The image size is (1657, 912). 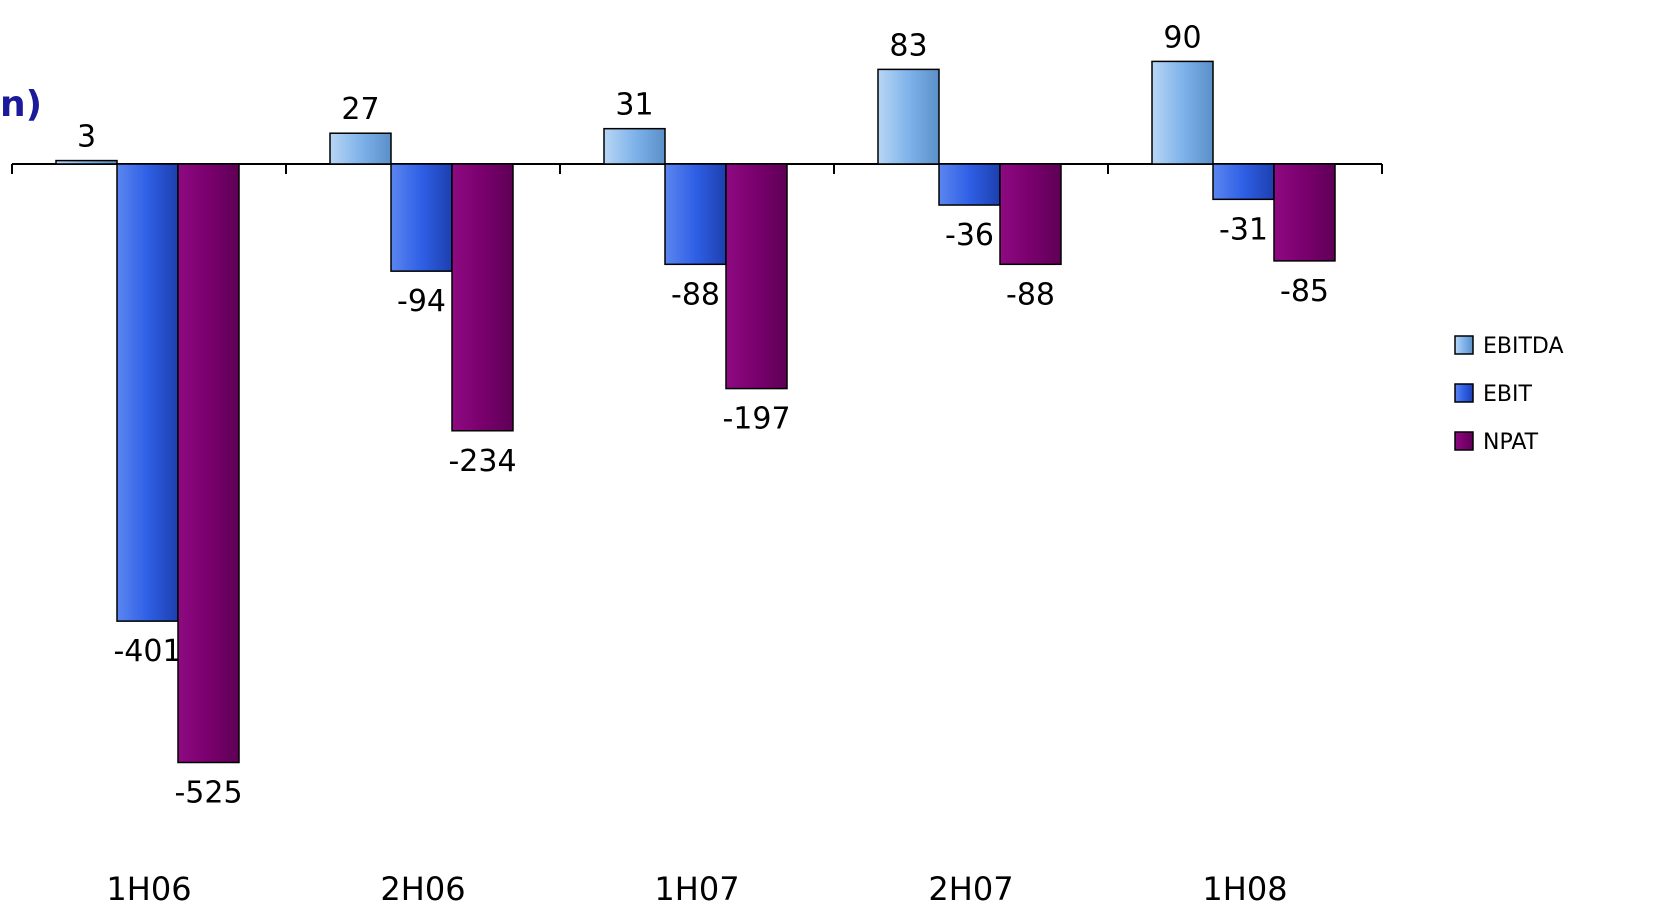 I want to click on bar-ebitda-2h07, so click(x=908, y=116).